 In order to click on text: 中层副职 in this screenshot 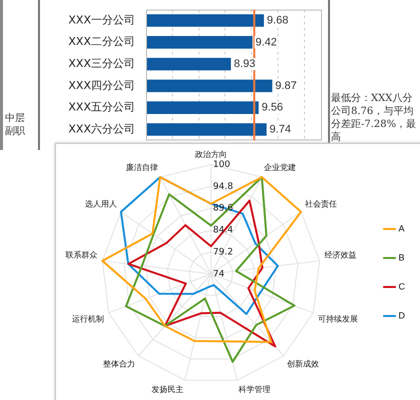, I will do `click(15, 125)`.